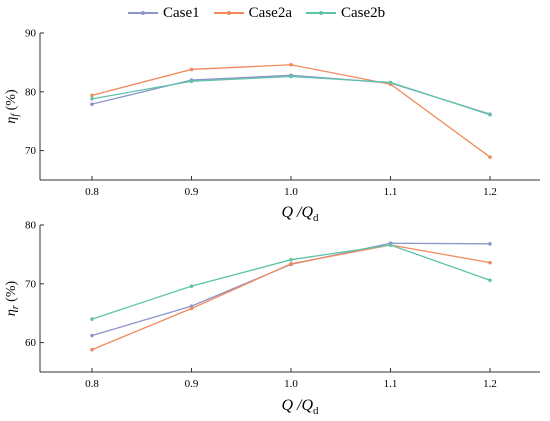  What do you see at coordinates (12, 106) in the screenshot?
I see `y-axis-label: ηf (%)` at bounding box center [12, 106].